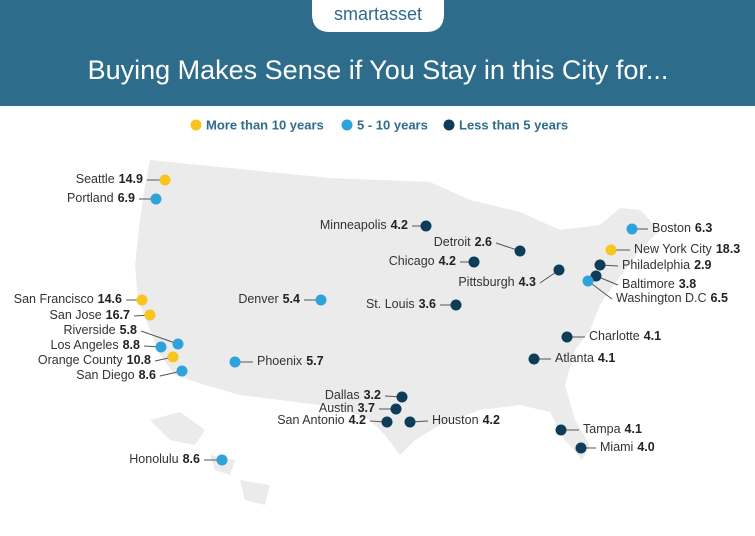  What do you see at coordinates (659, 284) in the screenshot?
I see `city-label: Baltimore 3.8` at bounding box center [659, 284].